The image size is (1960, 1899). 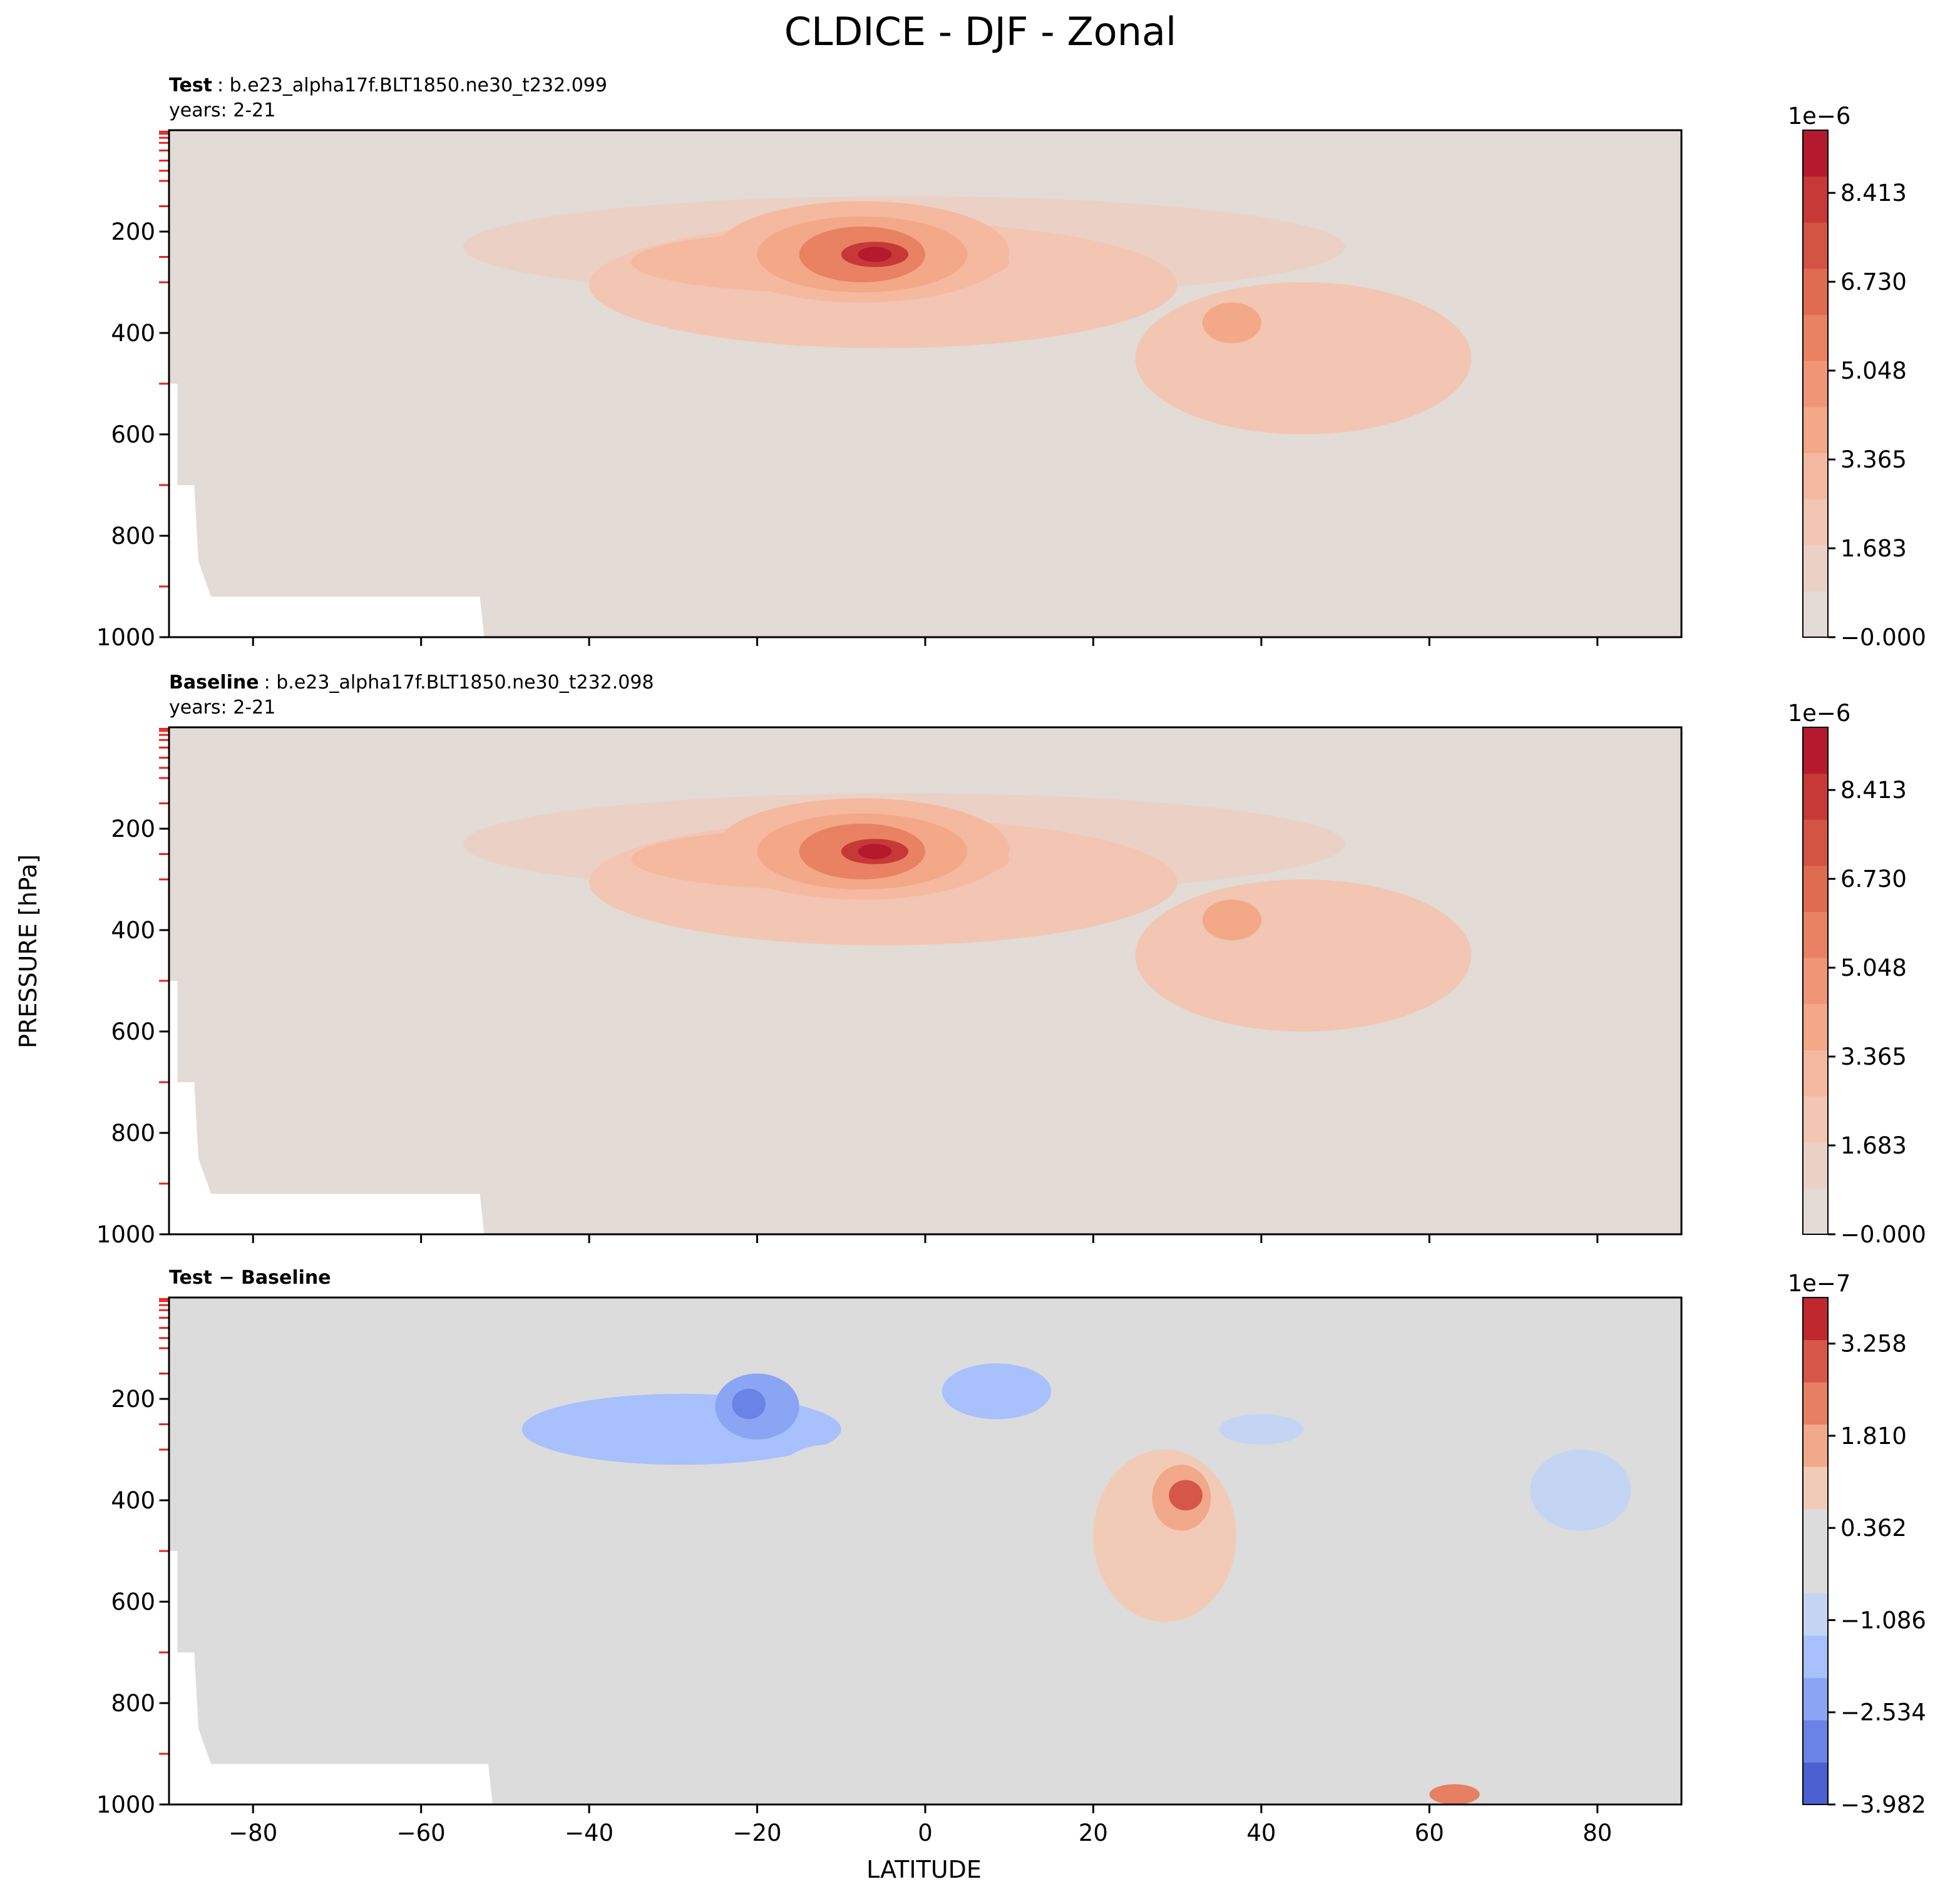 I want to click on colorbar-tick-label: 8.413, so click(x=1873, y=790).